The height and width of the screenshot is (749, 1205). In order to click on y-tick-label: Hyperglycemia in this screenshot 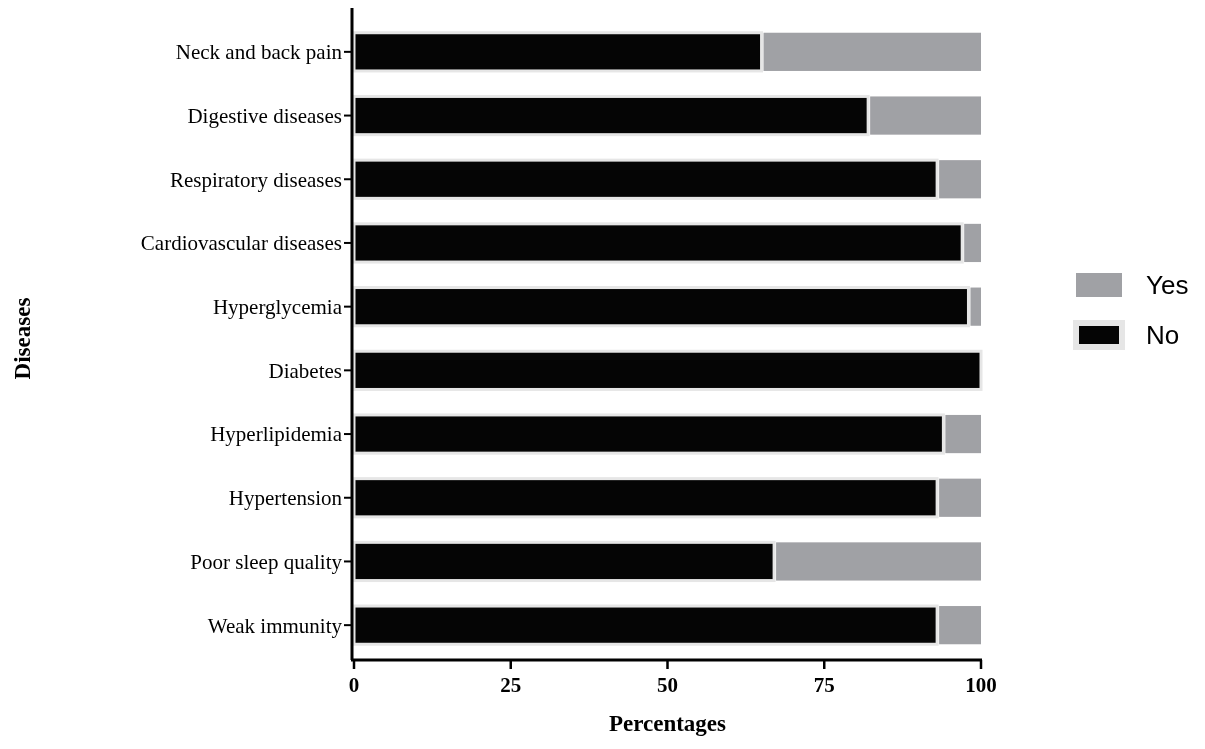, I will do `click(277, 307)`.